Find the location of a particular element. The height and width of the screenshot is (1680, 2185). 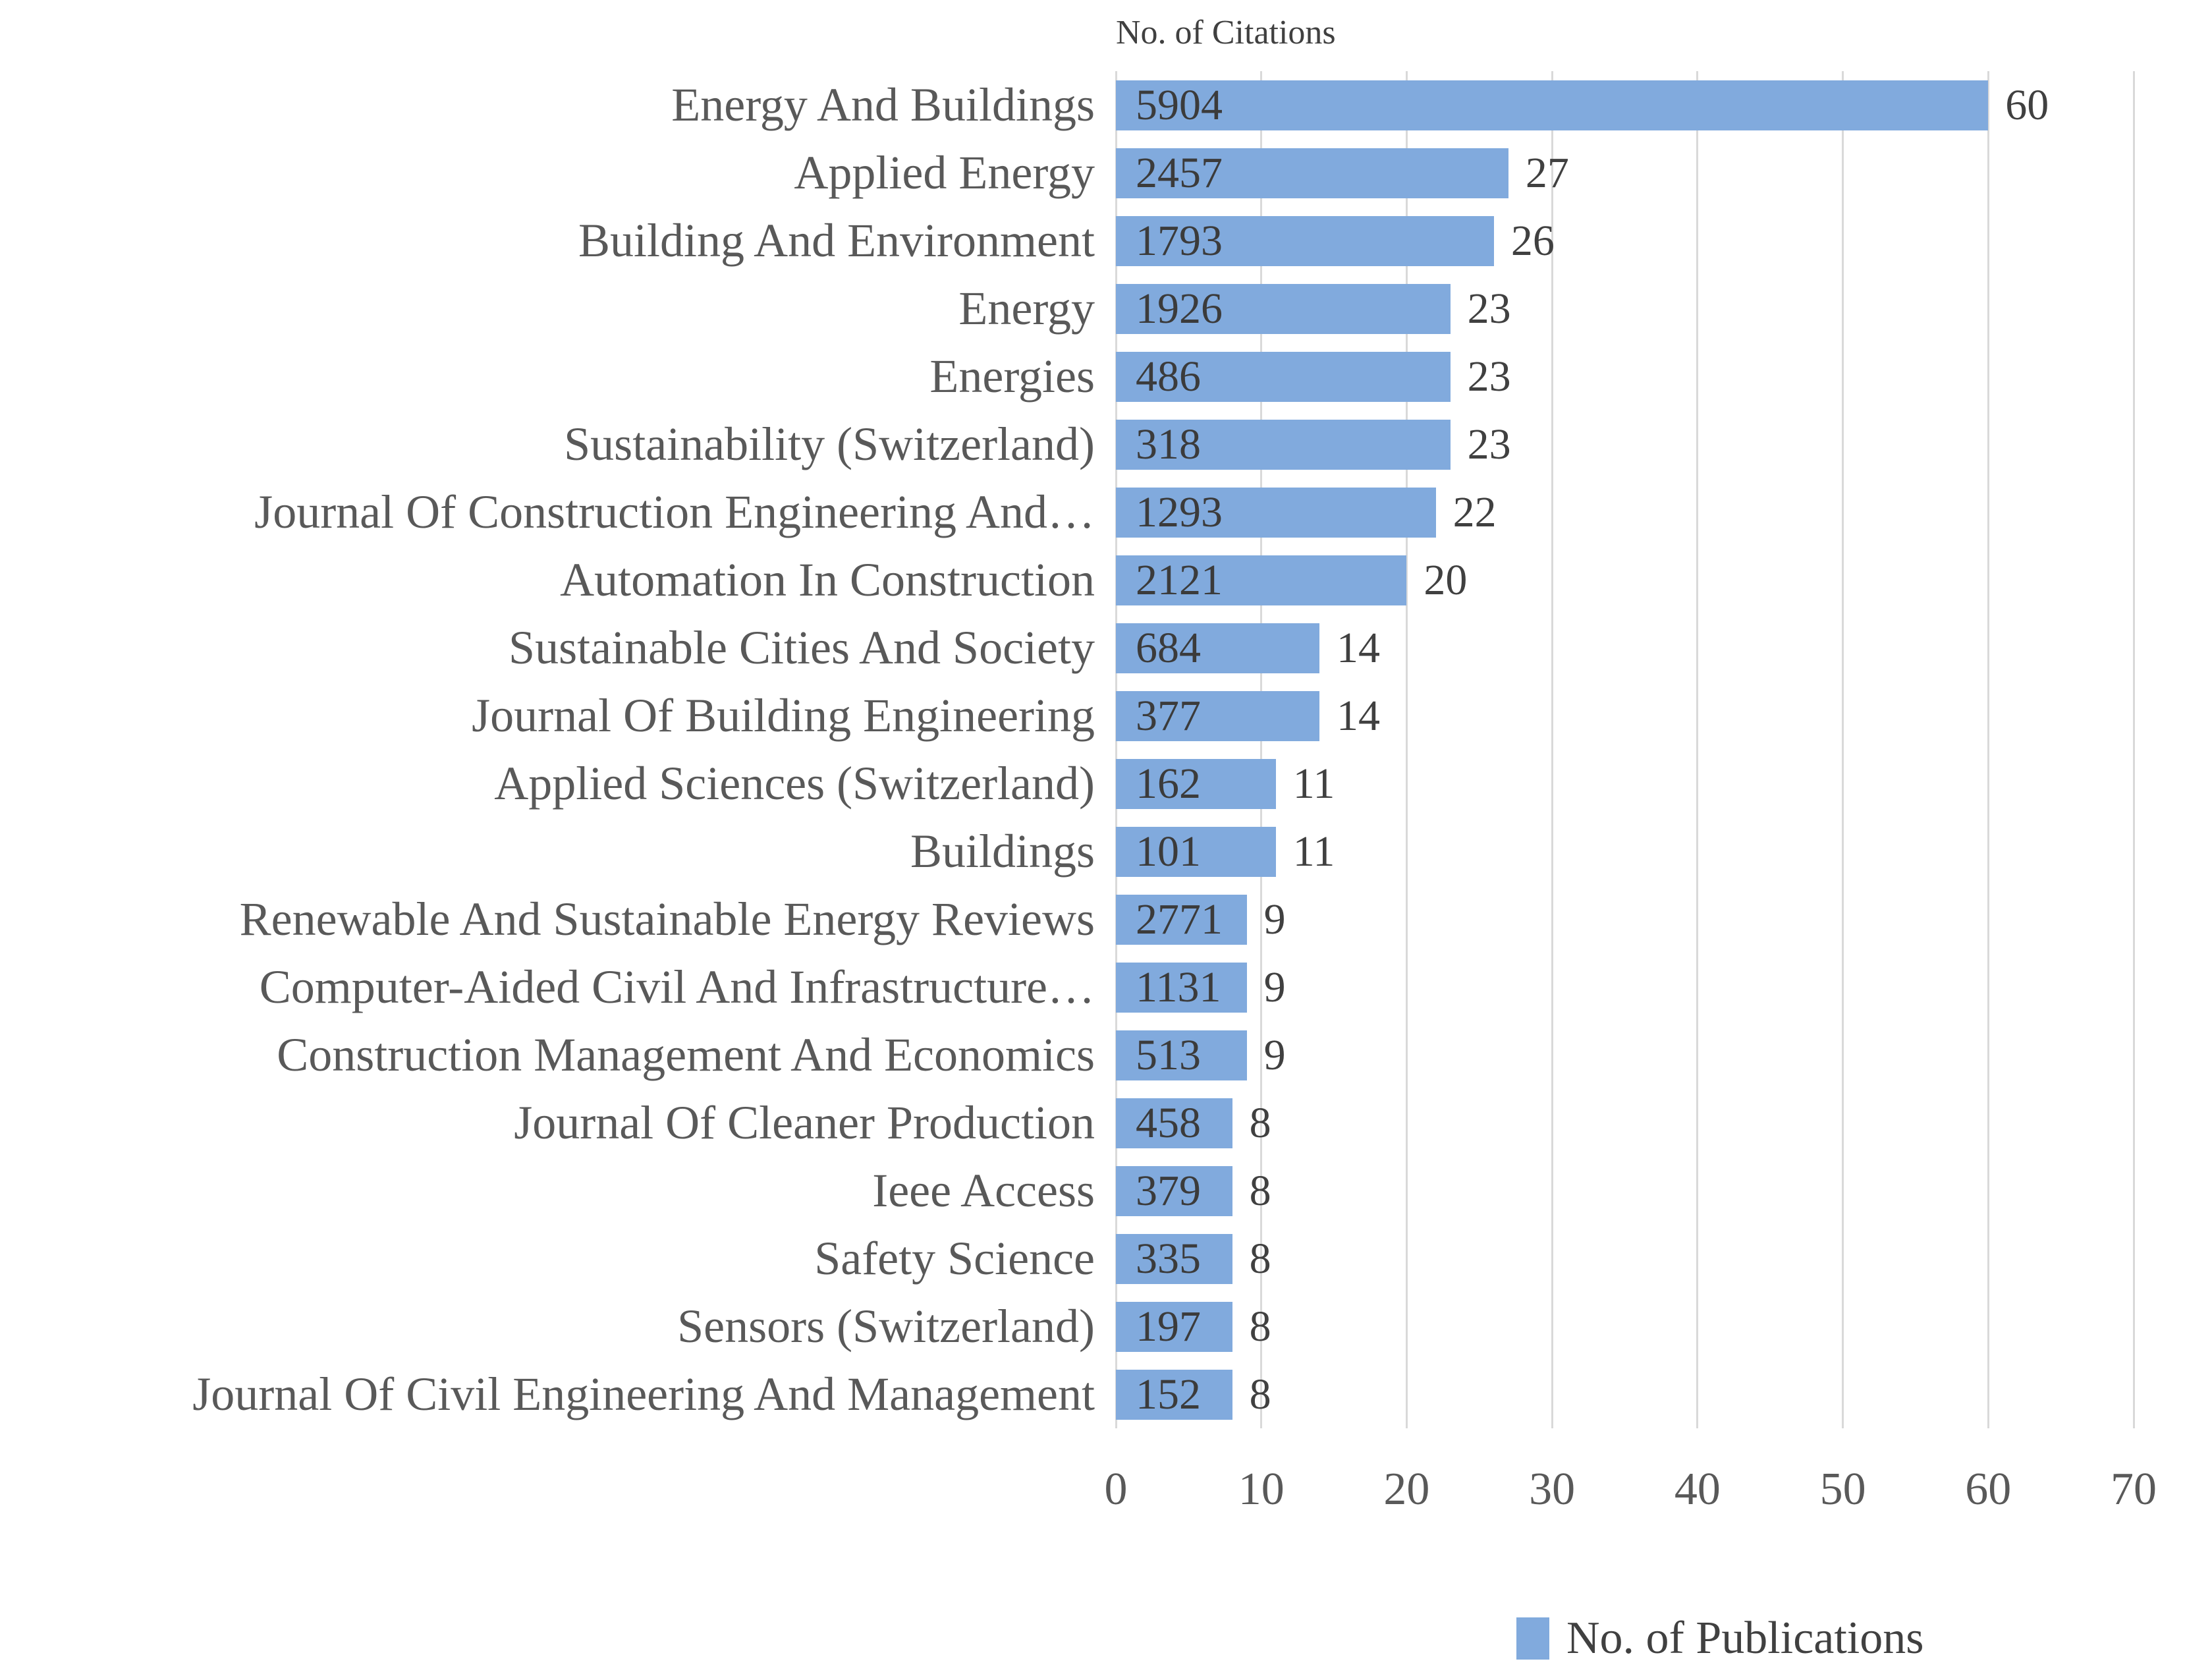

bar-row: 2121 20 is located at coordinates (1625, 580).